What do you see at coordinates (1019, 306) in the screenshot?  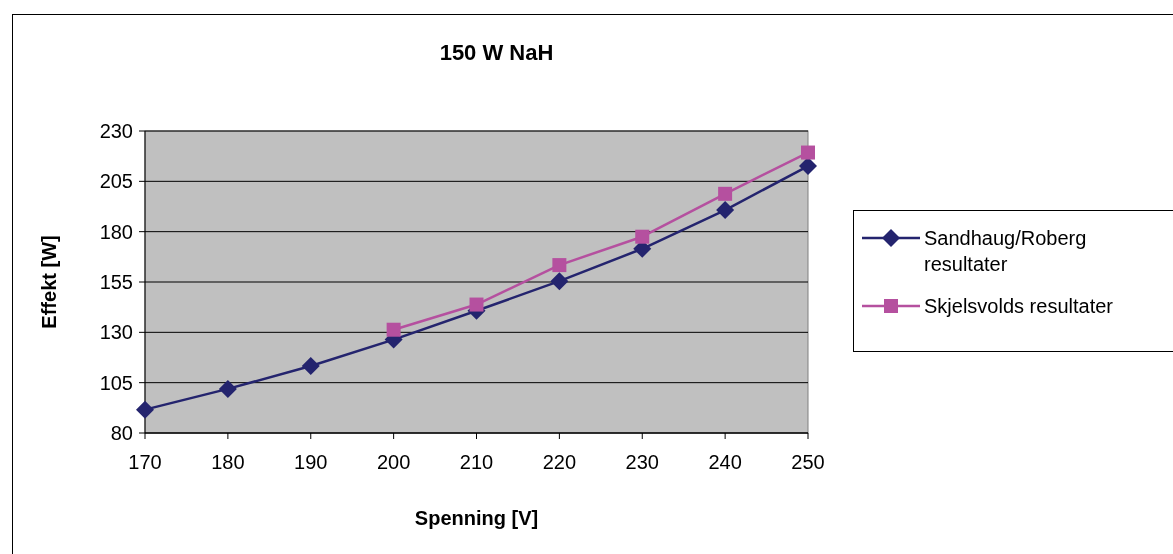 I see `legend-label: Skjelsvolds resultater` at bounding box center [1019, 306].